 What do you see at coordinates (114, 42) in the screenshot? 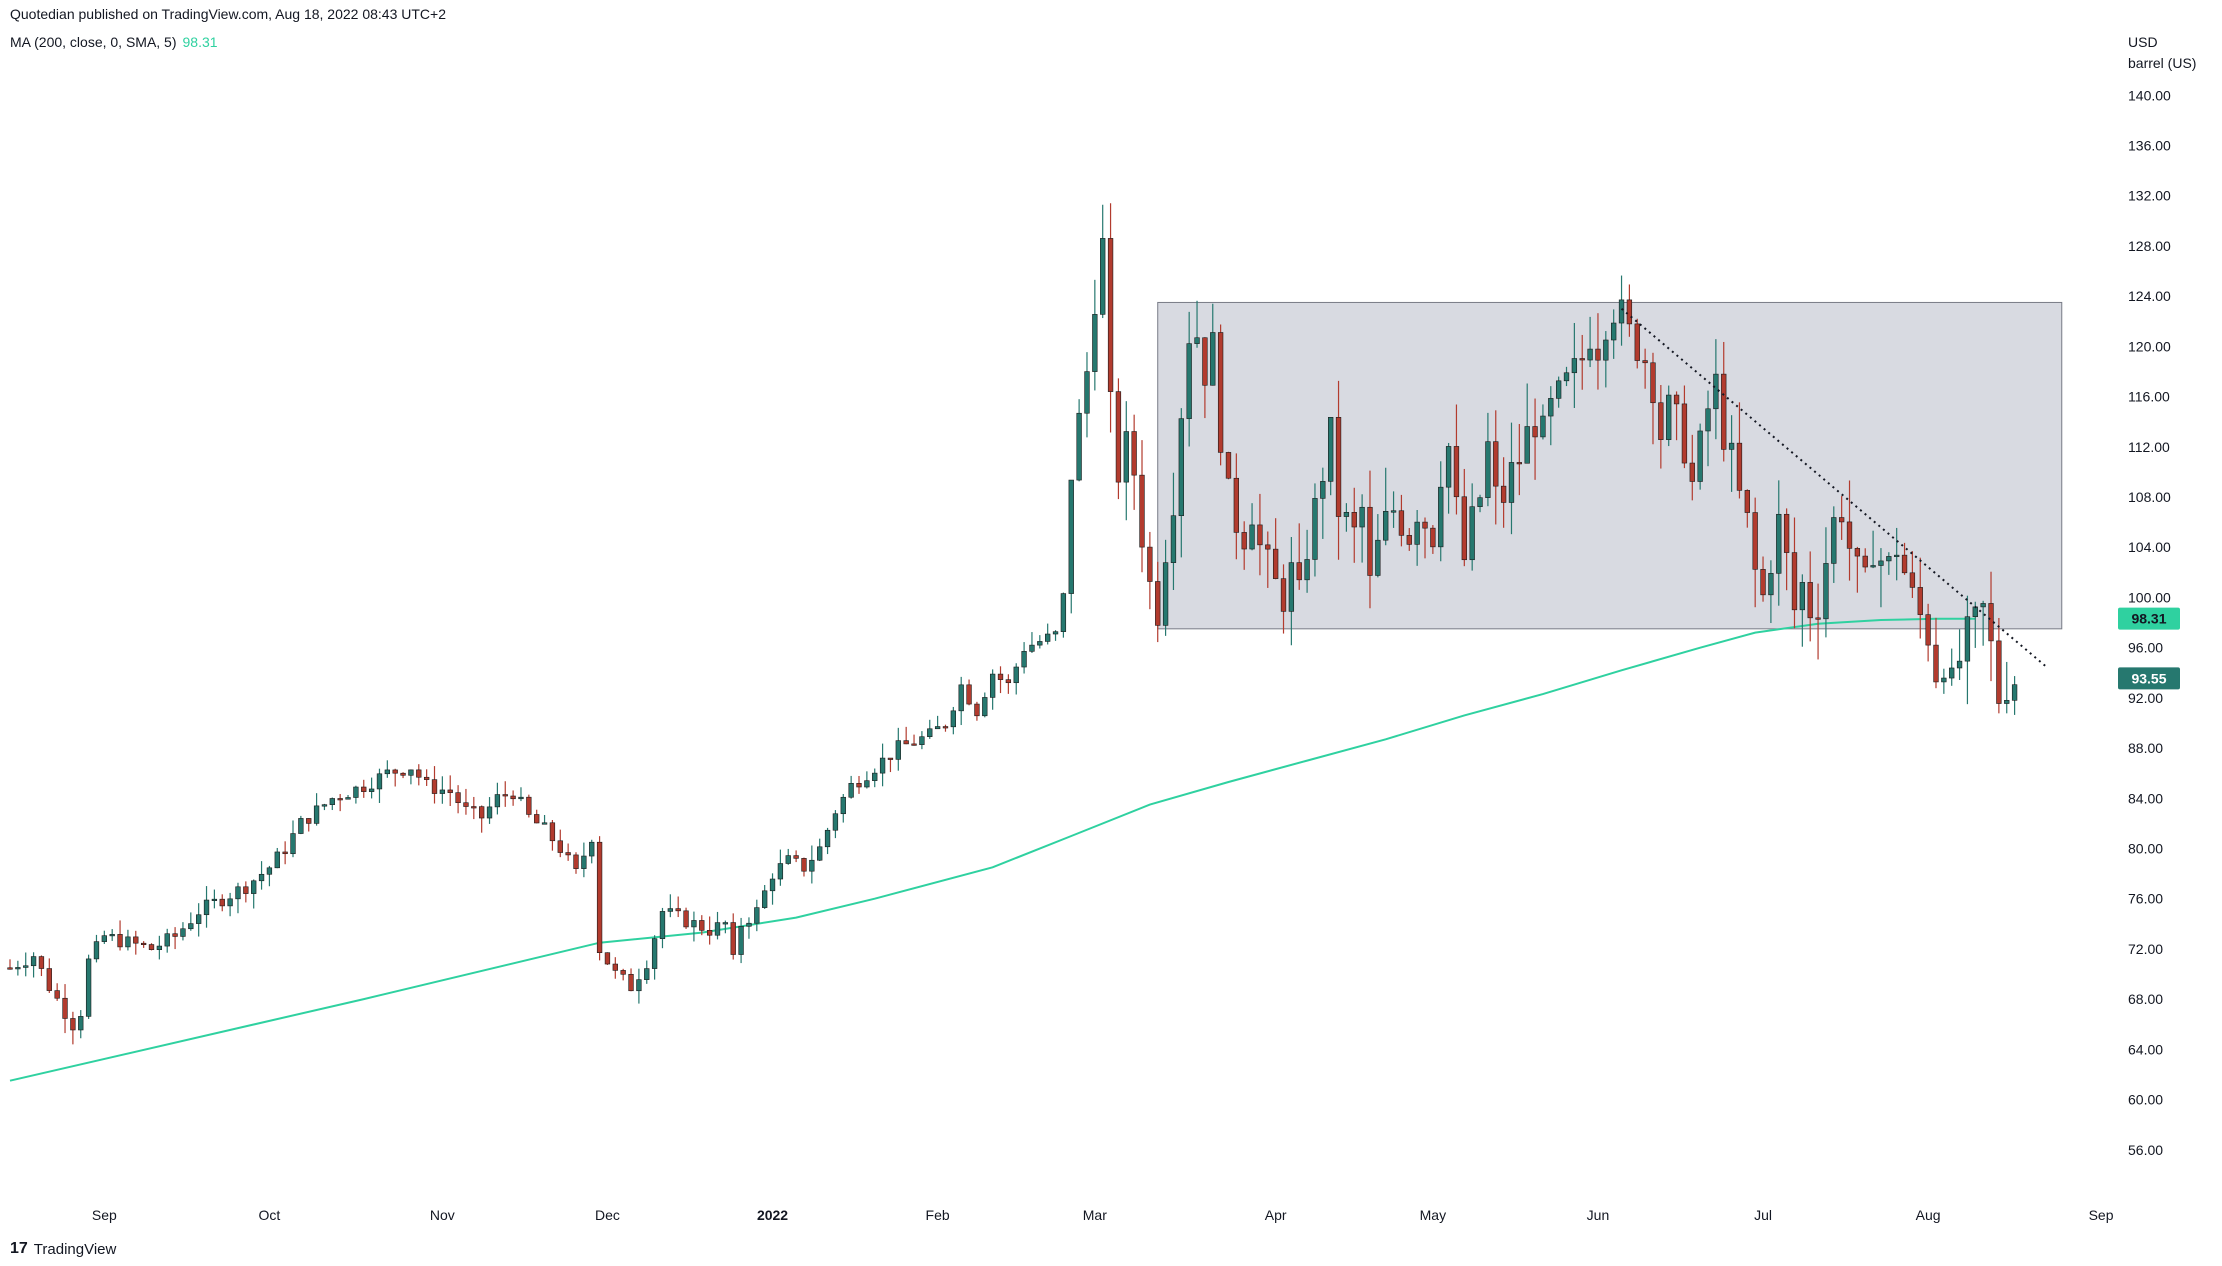
I see `indicator-legend: MA (200, close, 0, SMA, 5) 98.31` at bounding box center [114, 42].